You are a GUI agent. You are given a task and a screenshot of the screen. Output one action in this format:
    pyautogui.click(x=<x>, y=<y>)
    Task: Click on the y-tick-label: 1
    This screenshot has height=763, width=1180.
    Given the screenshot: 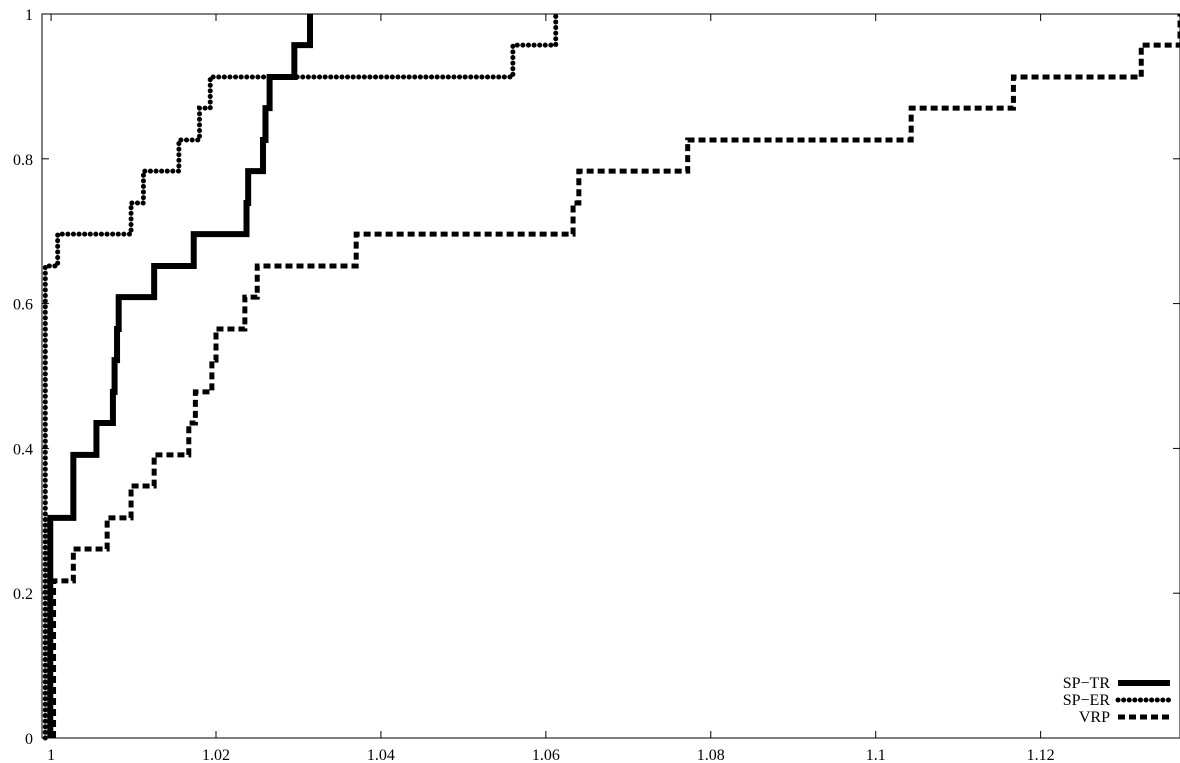 What is the action you would take?
    pyautogui.click(x=29, y=15)
    